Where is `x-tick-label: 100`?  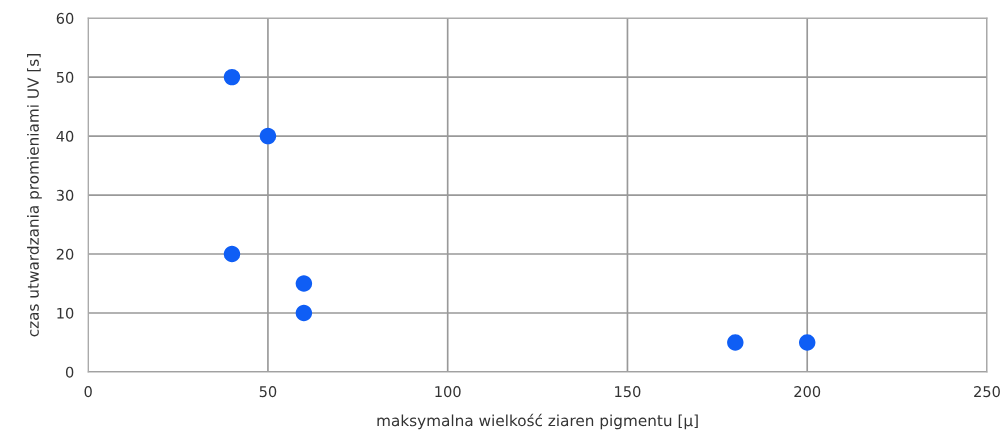 x-tick-label: 100 is located at coordinates (448, 392).